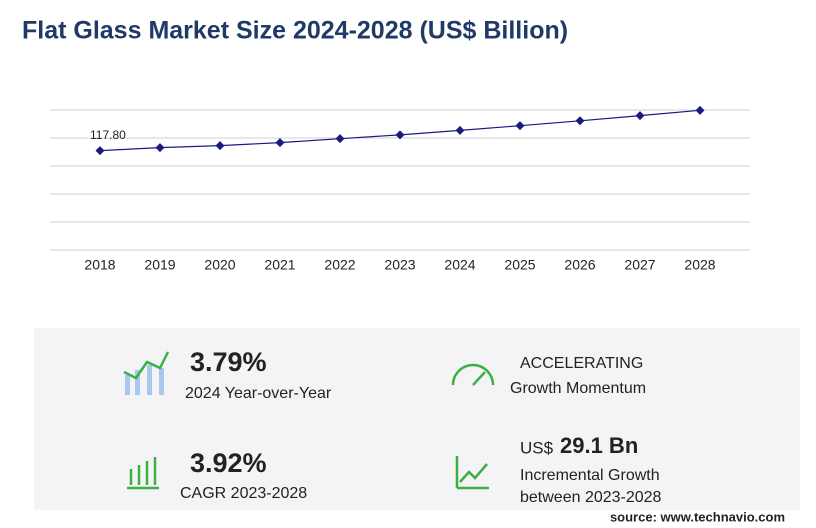 The height and width of the screenshot is (528, 816). Describe the element at coordinates (309, 420) in the screenshot. I see `icons` at that location.